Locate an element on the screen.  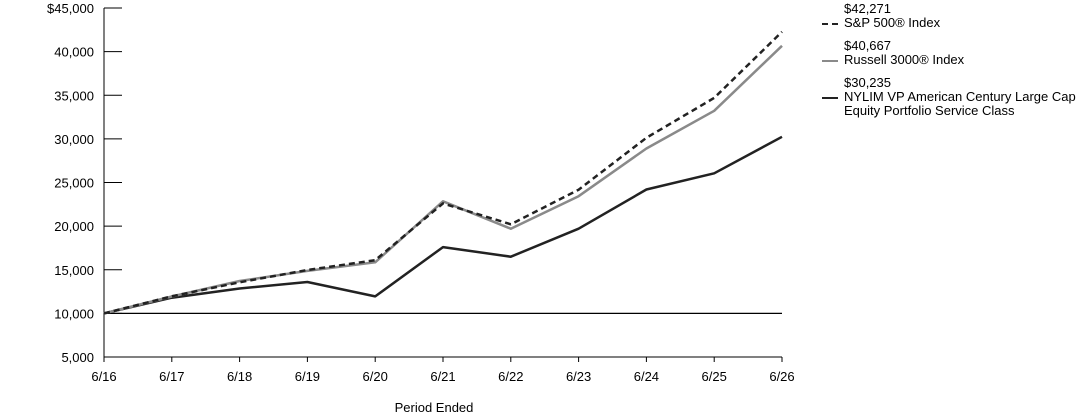
legend-swatch-fund is located at coordinates (830, 98).